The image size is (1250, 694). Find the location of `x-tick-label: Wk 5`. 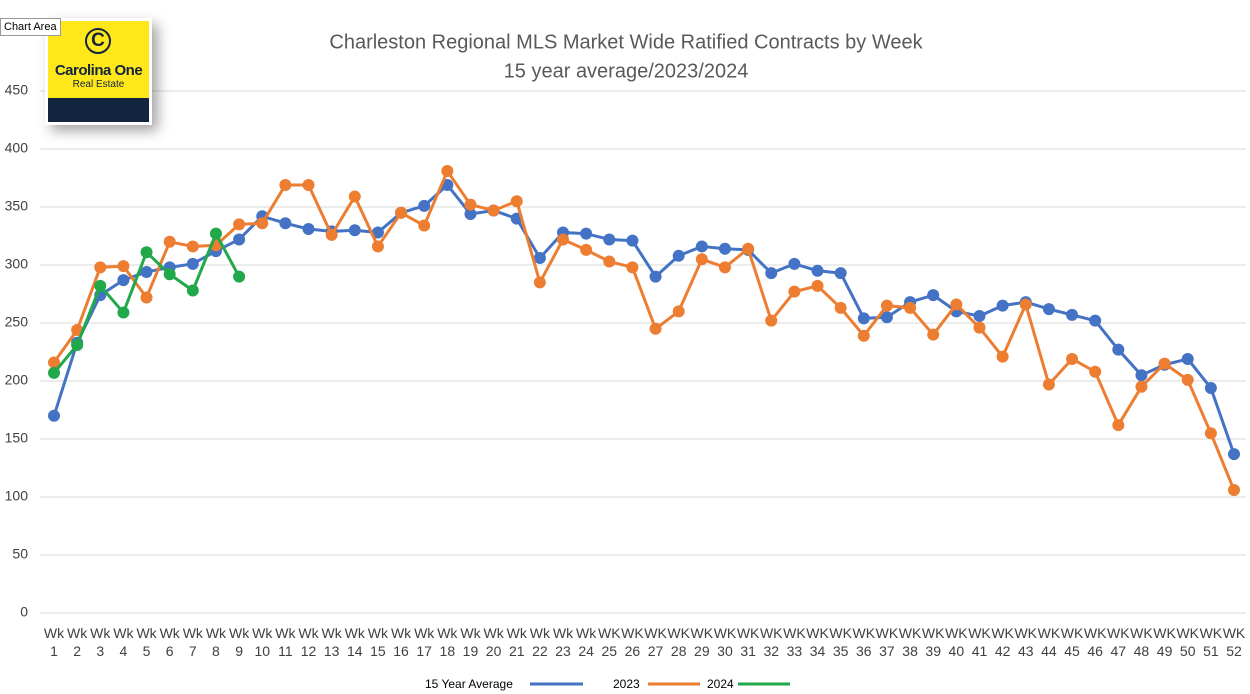

x-tick-label: Wk 5 is located at coordinates (146, 642).